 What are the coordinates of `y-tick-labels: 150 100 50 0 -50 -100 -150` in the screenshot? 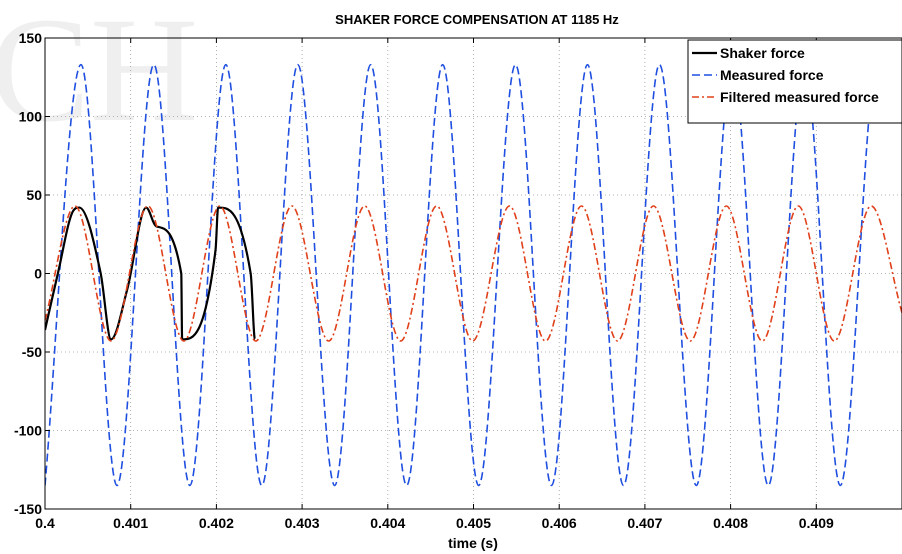 It's located at (28, 273).